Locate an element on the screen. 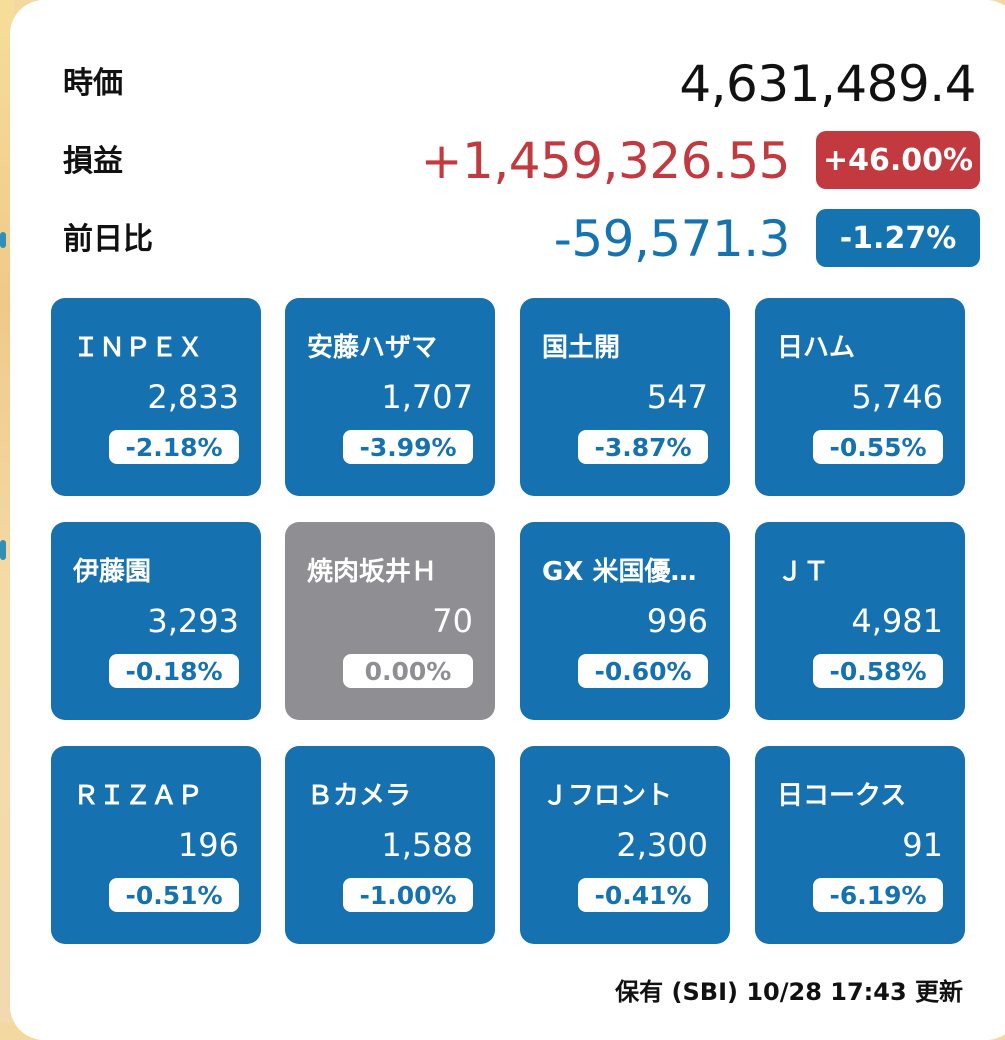  day-change-value: -59,571.3 is located at coordinates (672, 239).